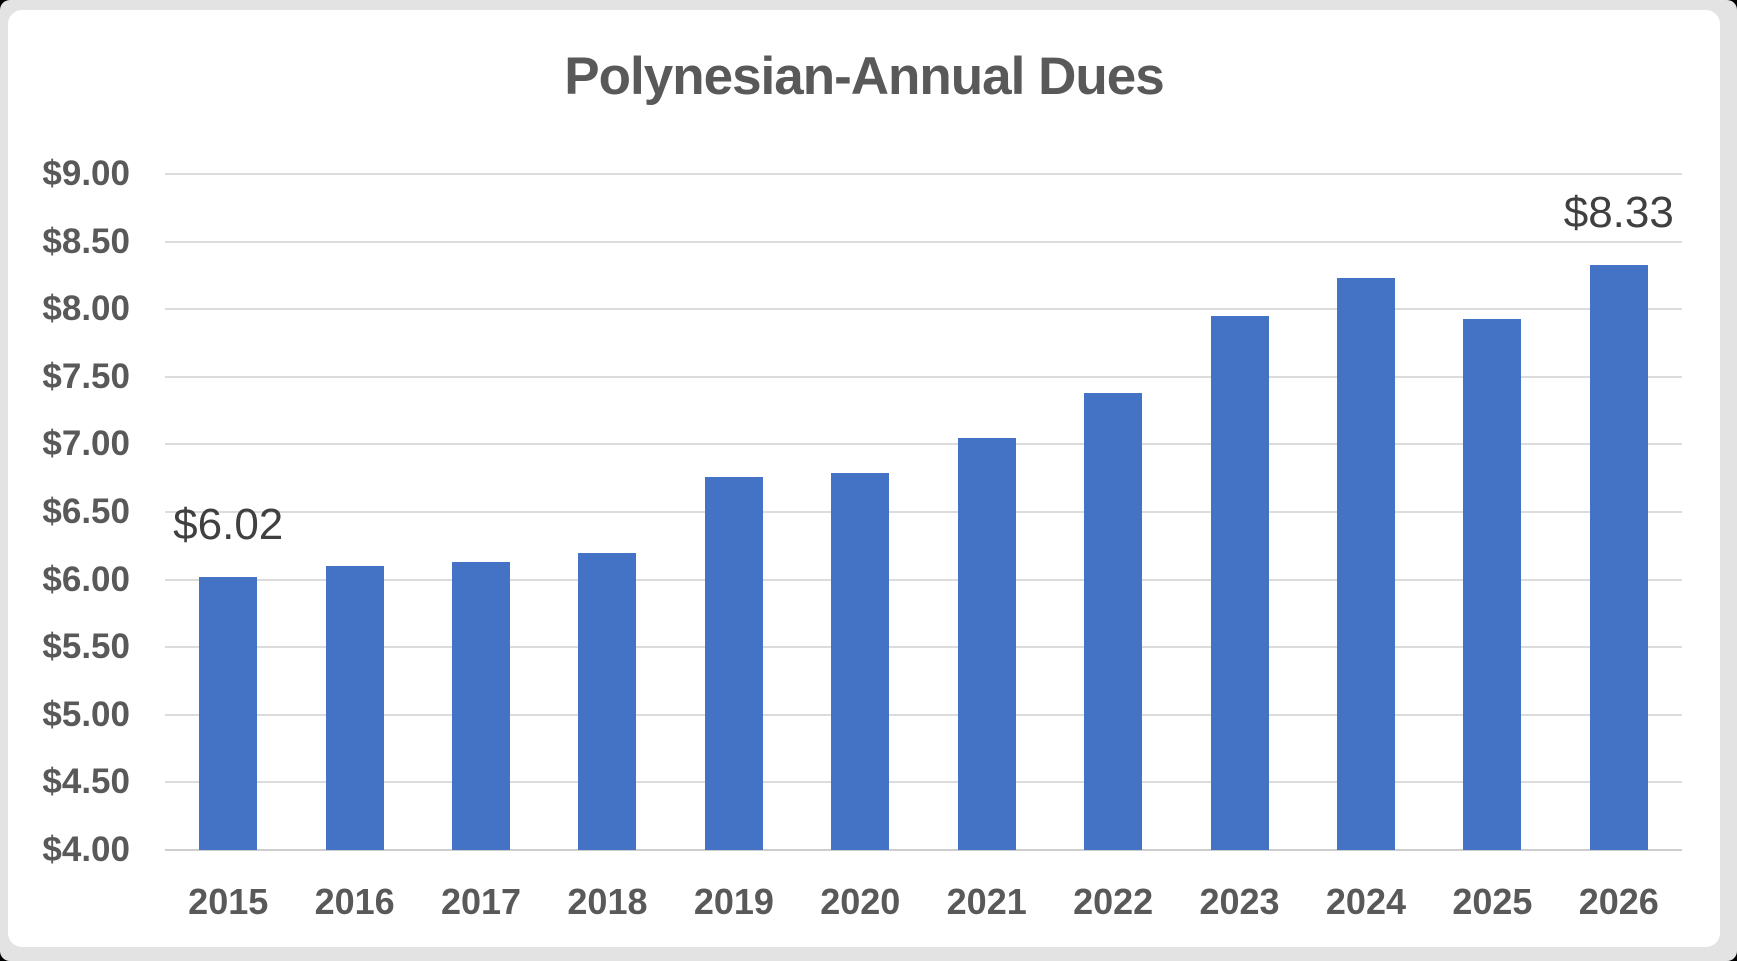 Image resolution: width=1737 pixels, height=961 pixels. What do you see at coordinates (1618, 901) in the screenshot?
I see `x-tick-label-2026: 2026` at bounding box center [1618, 901].